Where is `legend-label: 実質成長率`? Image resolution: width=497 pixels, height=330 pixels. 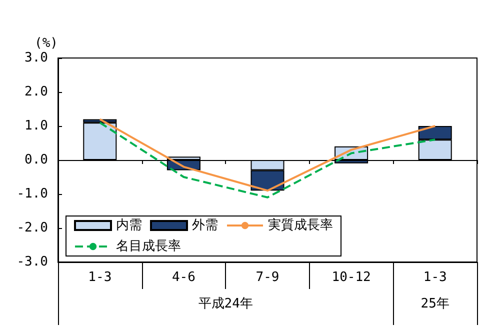
legend-label: 実質成長率 is located at coordinates (300, 225).